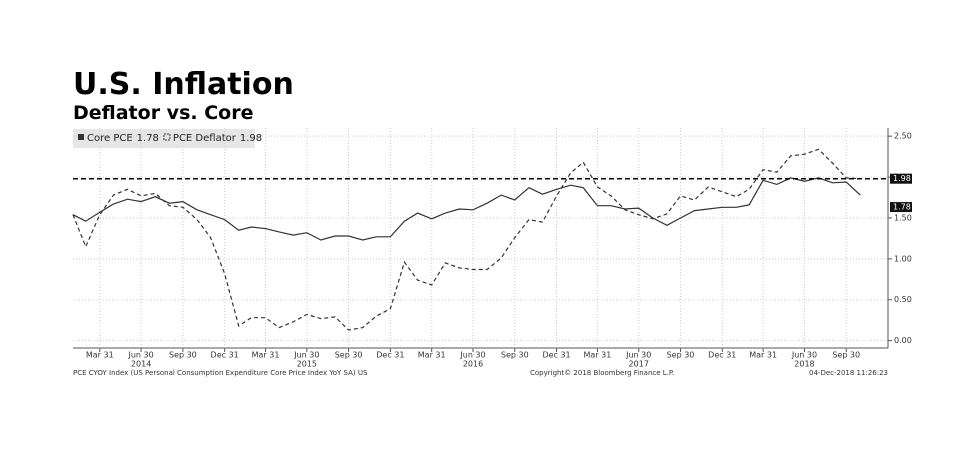  I want to click on y-tick-label: 0.50, so click(903, 299).